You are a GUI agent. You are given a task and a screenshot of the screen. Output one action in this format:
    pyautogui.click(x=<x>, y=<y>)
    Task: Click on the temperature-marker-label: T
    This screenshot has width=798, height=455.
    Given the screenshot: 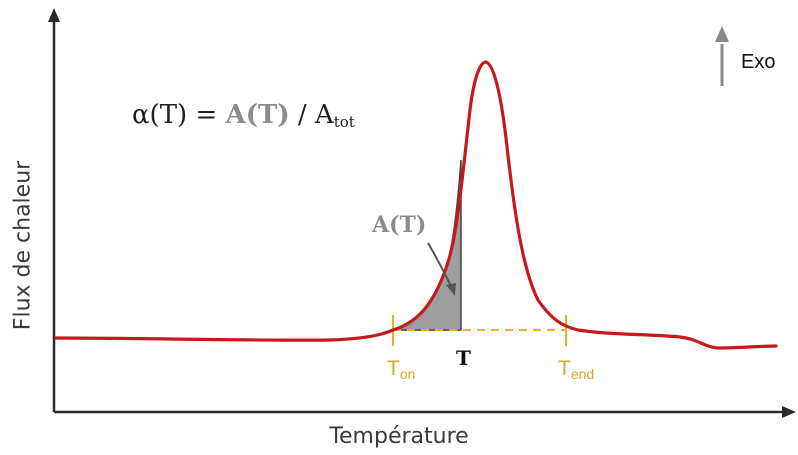 What is the action you would take?
    pyautogui.click(x=463, y=358)
    